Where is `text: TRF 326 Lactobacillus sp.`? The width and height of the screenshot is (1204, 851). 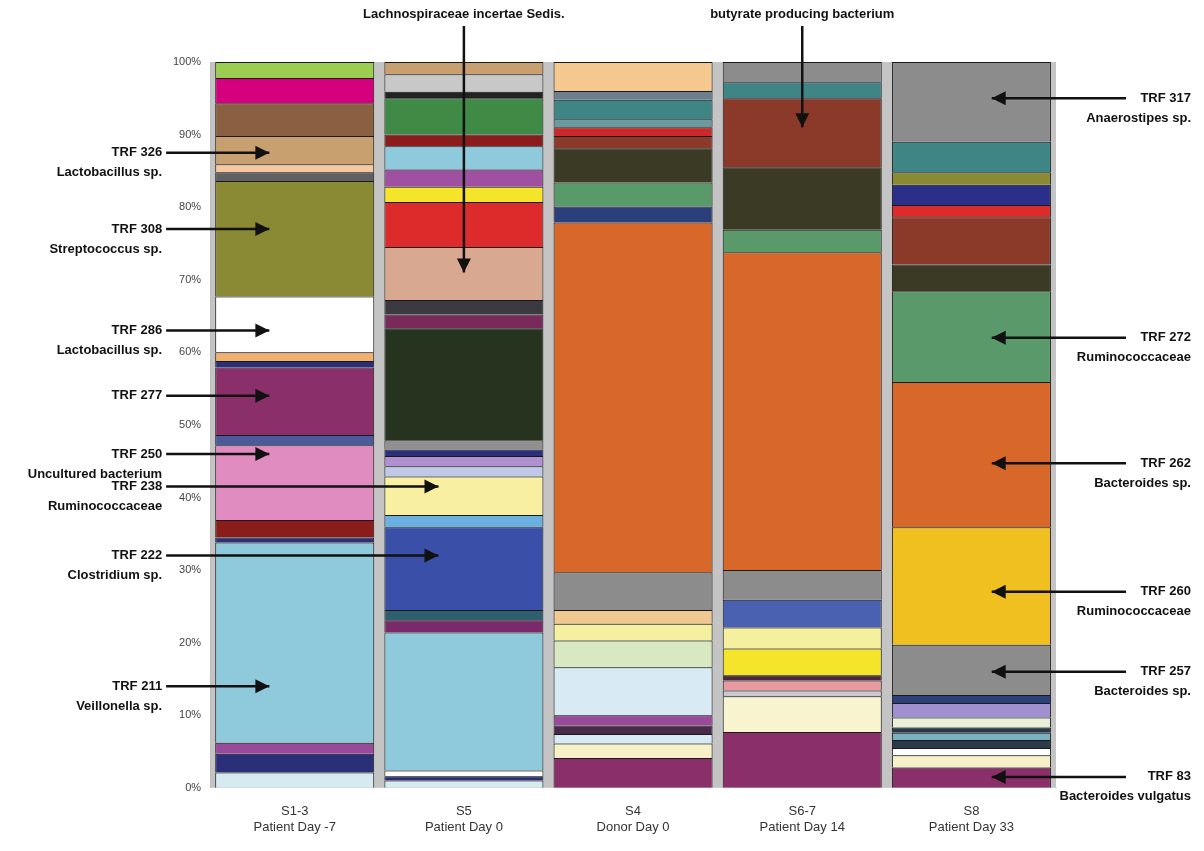 text: TRF 326 Lactobacillus sp. is located at coordinates (109, 162).